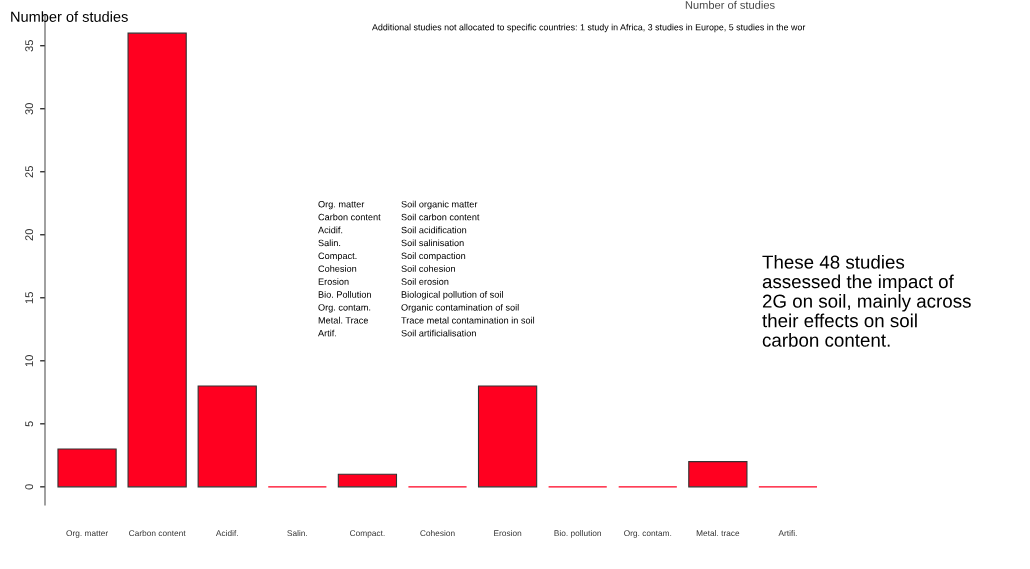 Image resolution: width=1030 pixels, height=569 pixels. What do you see at coordinates (787, 533) in the screenshot?
I see `x-tick-label: Artifi.` at bounding box center [787, 533].